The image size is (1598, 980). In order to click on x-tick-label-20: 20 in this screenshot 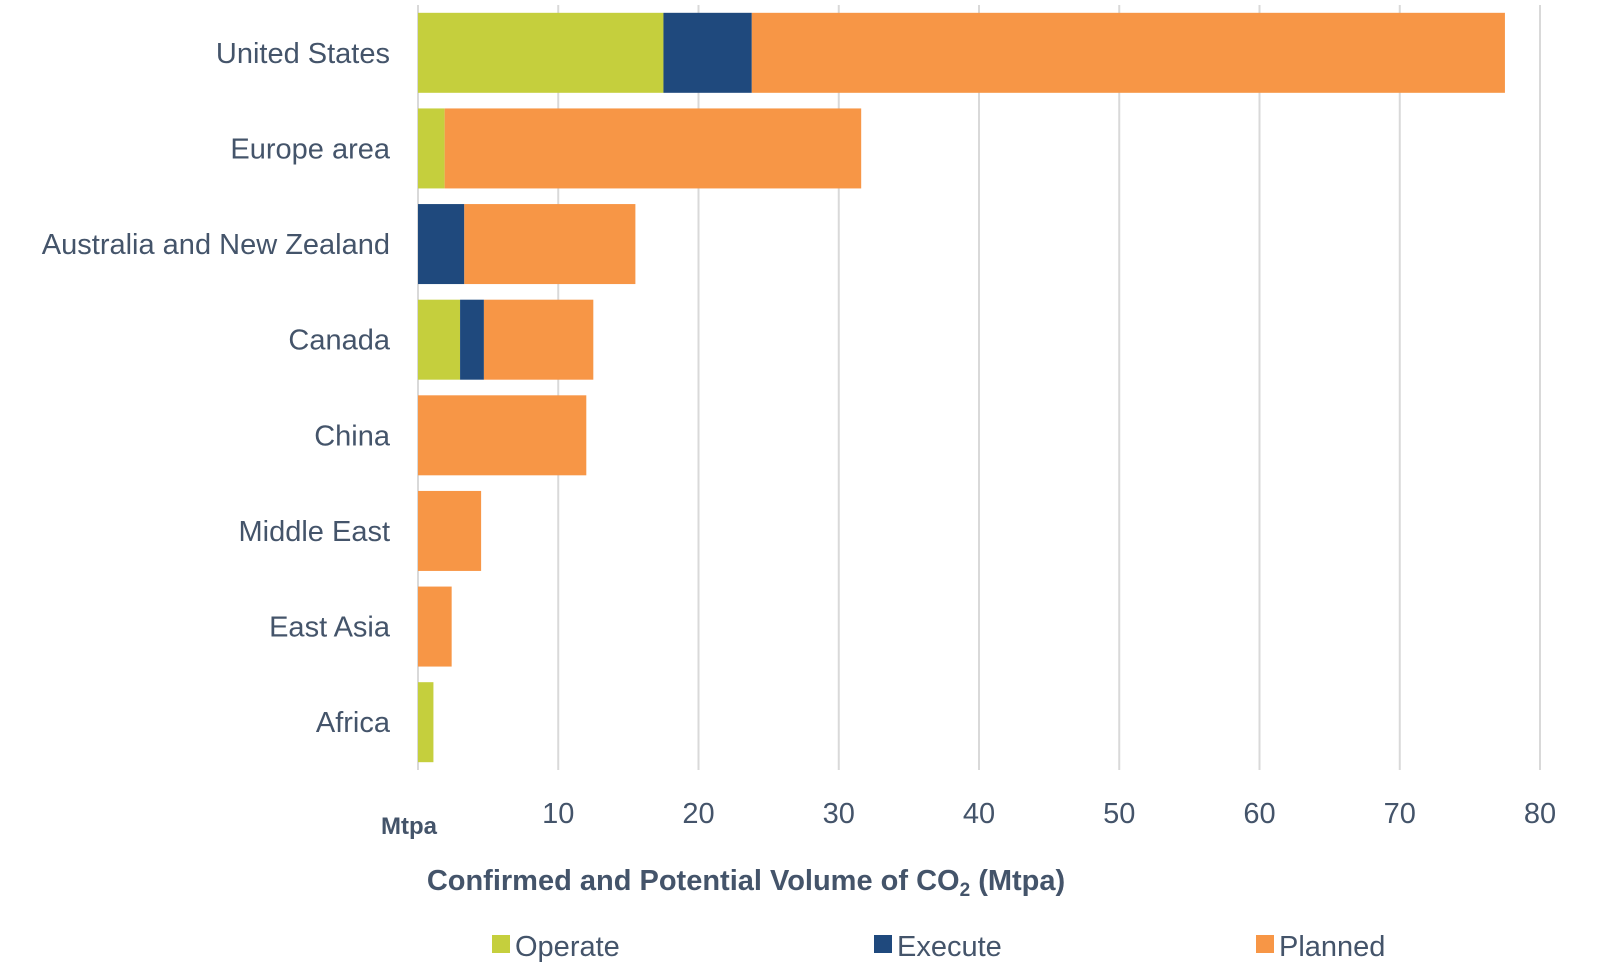, I will do `click(698, 814)`.